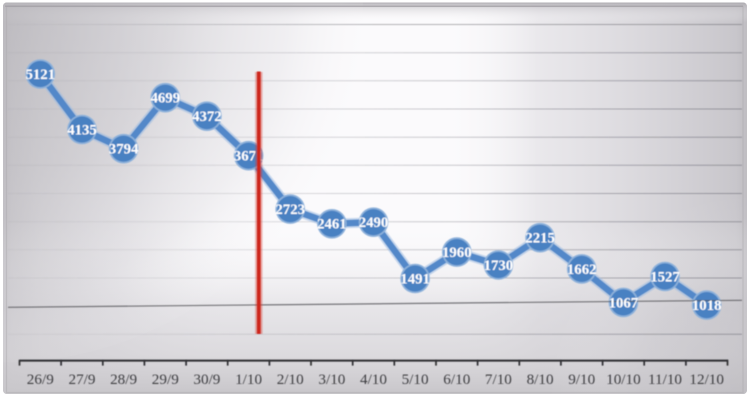 The width and height of the screenshot is (750, 400). Describe the element at coordinates (81, 379) in the screenshot. I see `svg-text: 27/9` at that location.